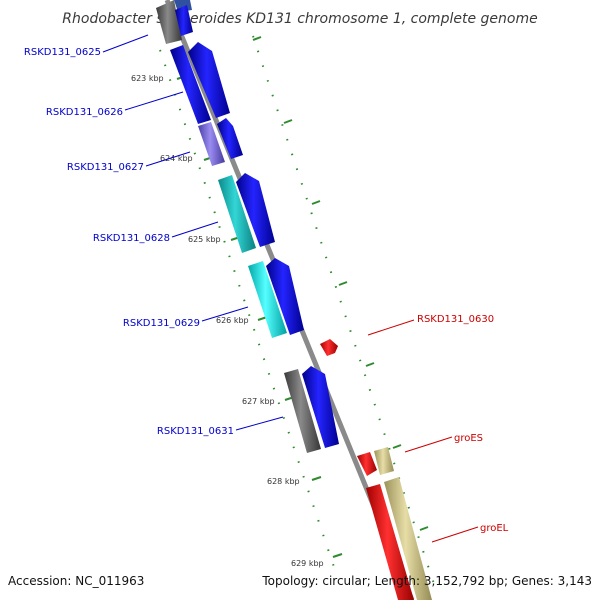 This screenshot has height=600, width=600. Describe the element at coordinates (230, 138) in the screenshot. I see `gene-rskd131-0627-forward` at that location.